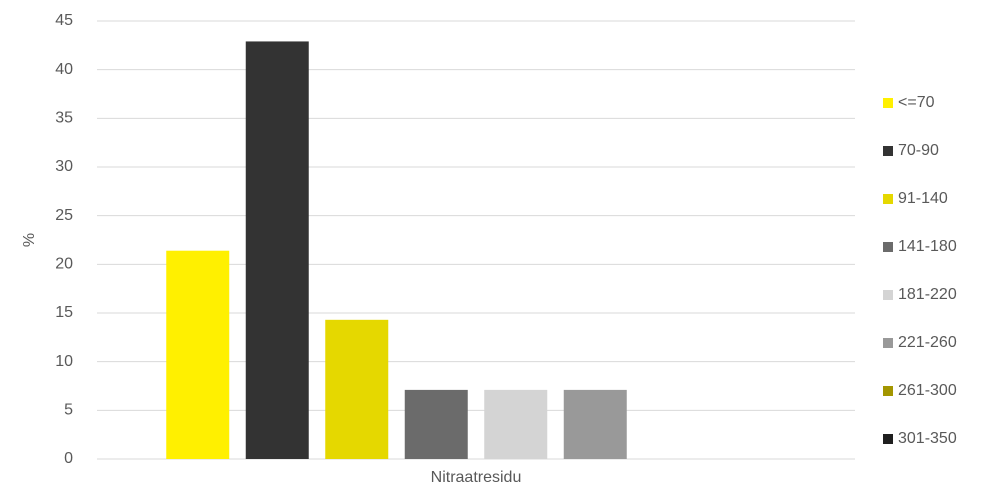 This screenshot has height=488, width=999. What do you see at coordinates (68, 410) in the screenshot?
I see `y-tick-label: 5` at bounding box center [68, 410].